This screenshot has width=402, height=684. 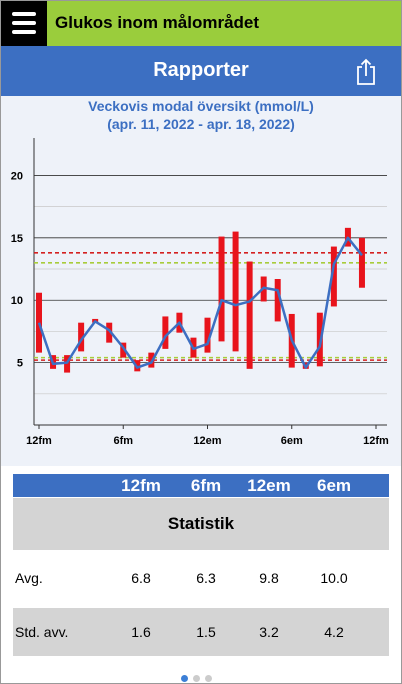 I want to click on cell-value: 1.6, so click(x=141, y=632).